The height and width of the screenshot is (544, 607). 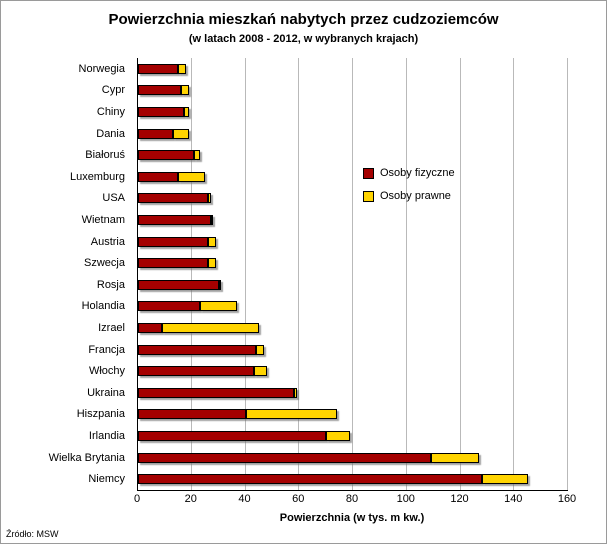 What do you see at coordinates (137, 499) in the screenshot?
I see `x-tick-label: 0` at bounding box center [137, 499].